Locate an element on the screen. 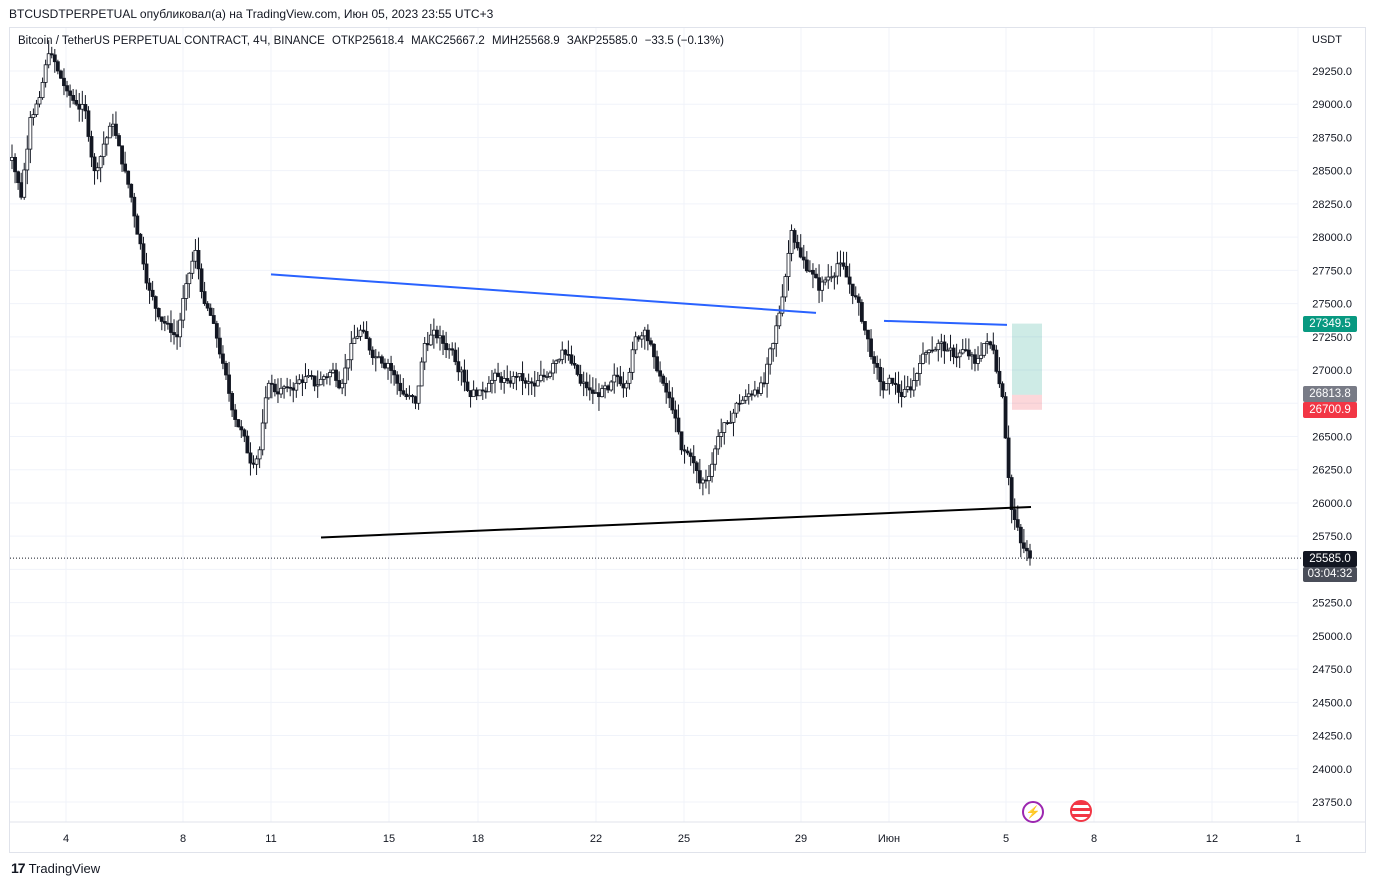 This screenshot has width=1376, height=887. profit-zone is located at coordinates (1027, 359).